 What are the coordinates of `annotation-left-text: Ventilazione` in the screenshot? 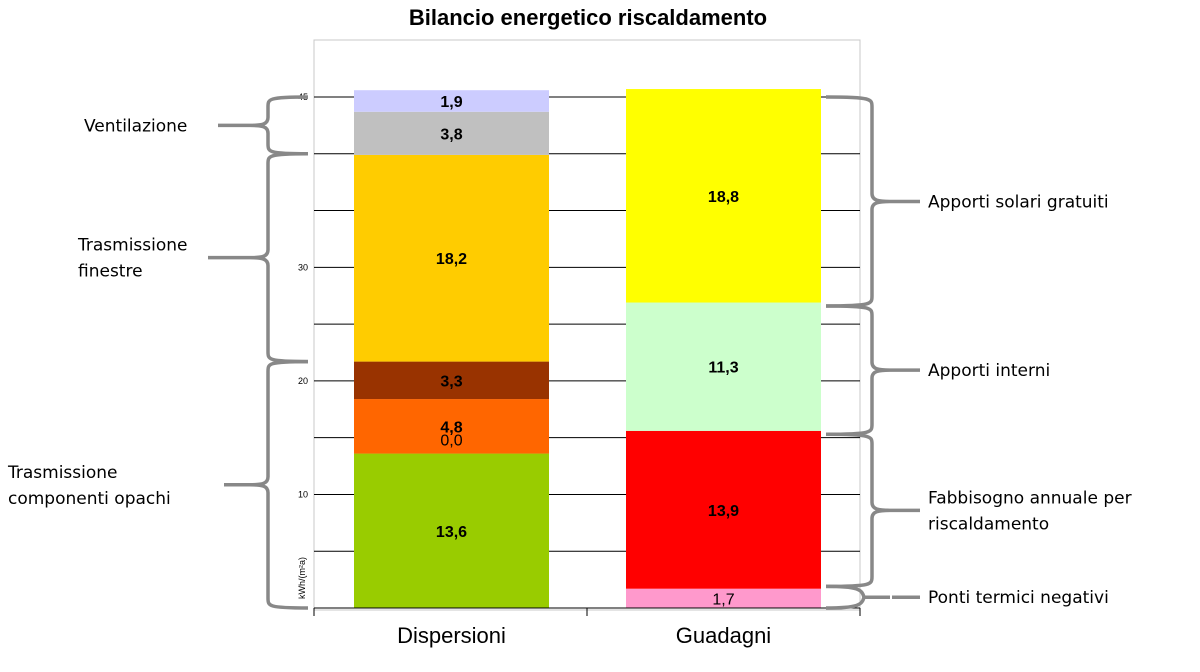 It's located at (135, 126).